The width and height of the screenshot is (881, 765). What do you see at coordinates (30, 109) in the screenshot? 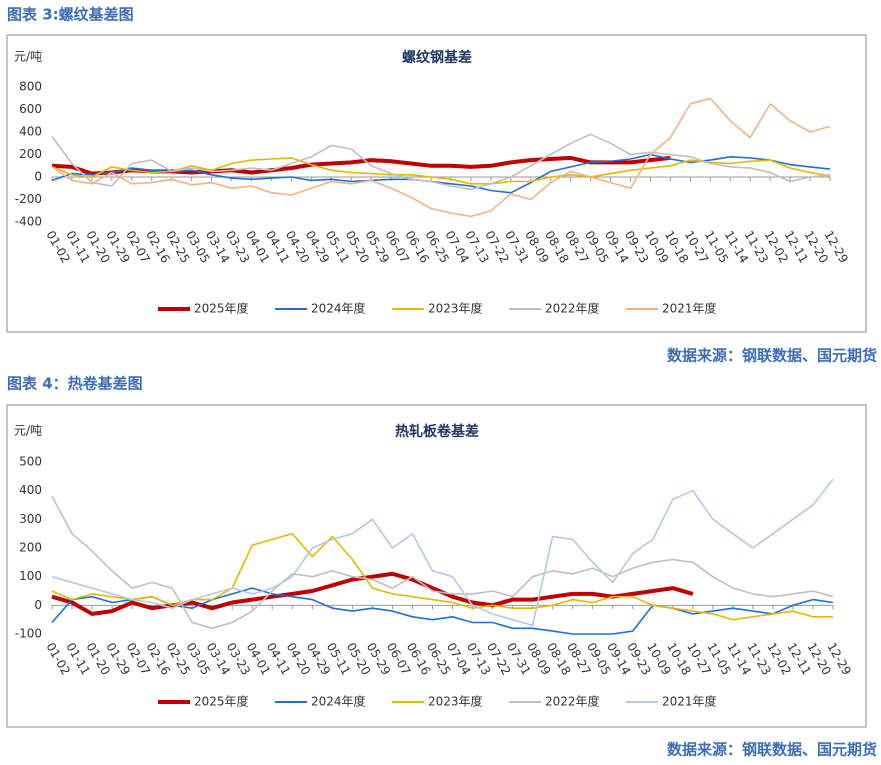
I see `y-tick-label: 600` at bounding box center [30, 109].